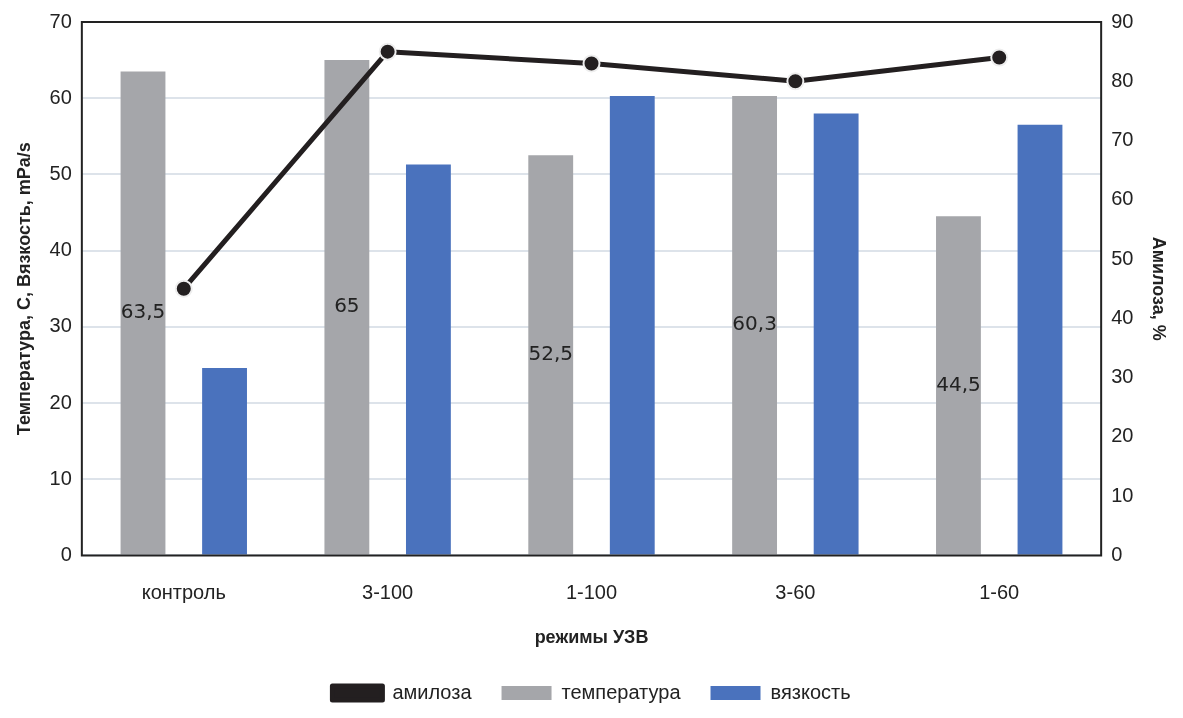 Image resolution: width=1183 pixels, height=718 pixels. Describe the element at coordinates (1122, 139) in the screenshot. I see `y2-tick-label: 70` at that location.